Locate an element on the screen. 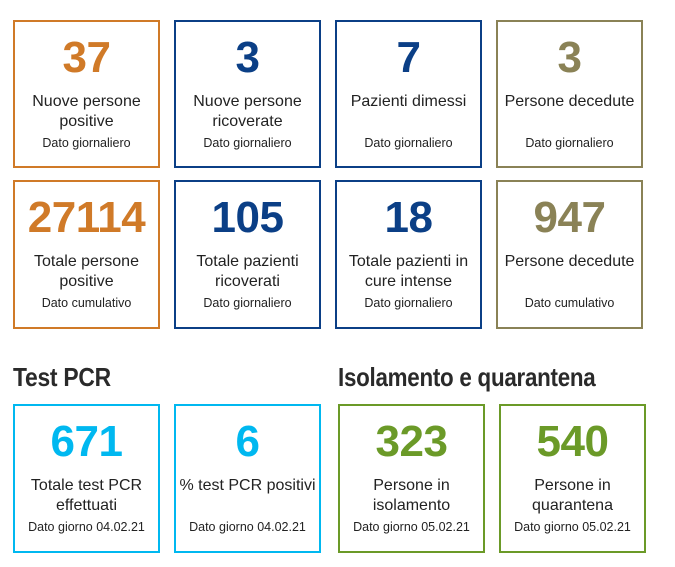  stat-card-new-deaths: 3 Persone decedute Dato giornaliero is located at coordinates (569, 94).